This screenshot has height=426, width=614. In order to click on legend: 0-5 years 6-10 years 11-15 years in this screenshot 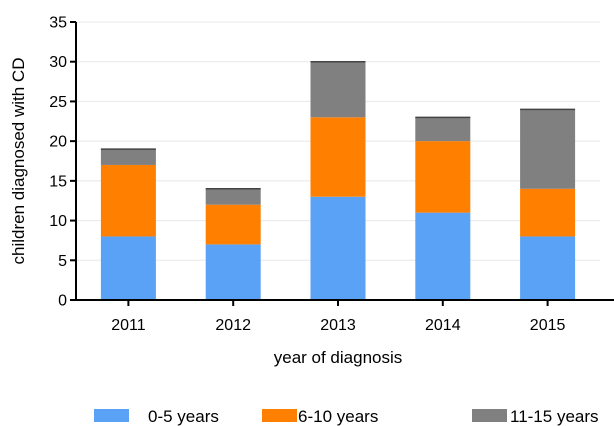, I will do `click(346, 416)`.